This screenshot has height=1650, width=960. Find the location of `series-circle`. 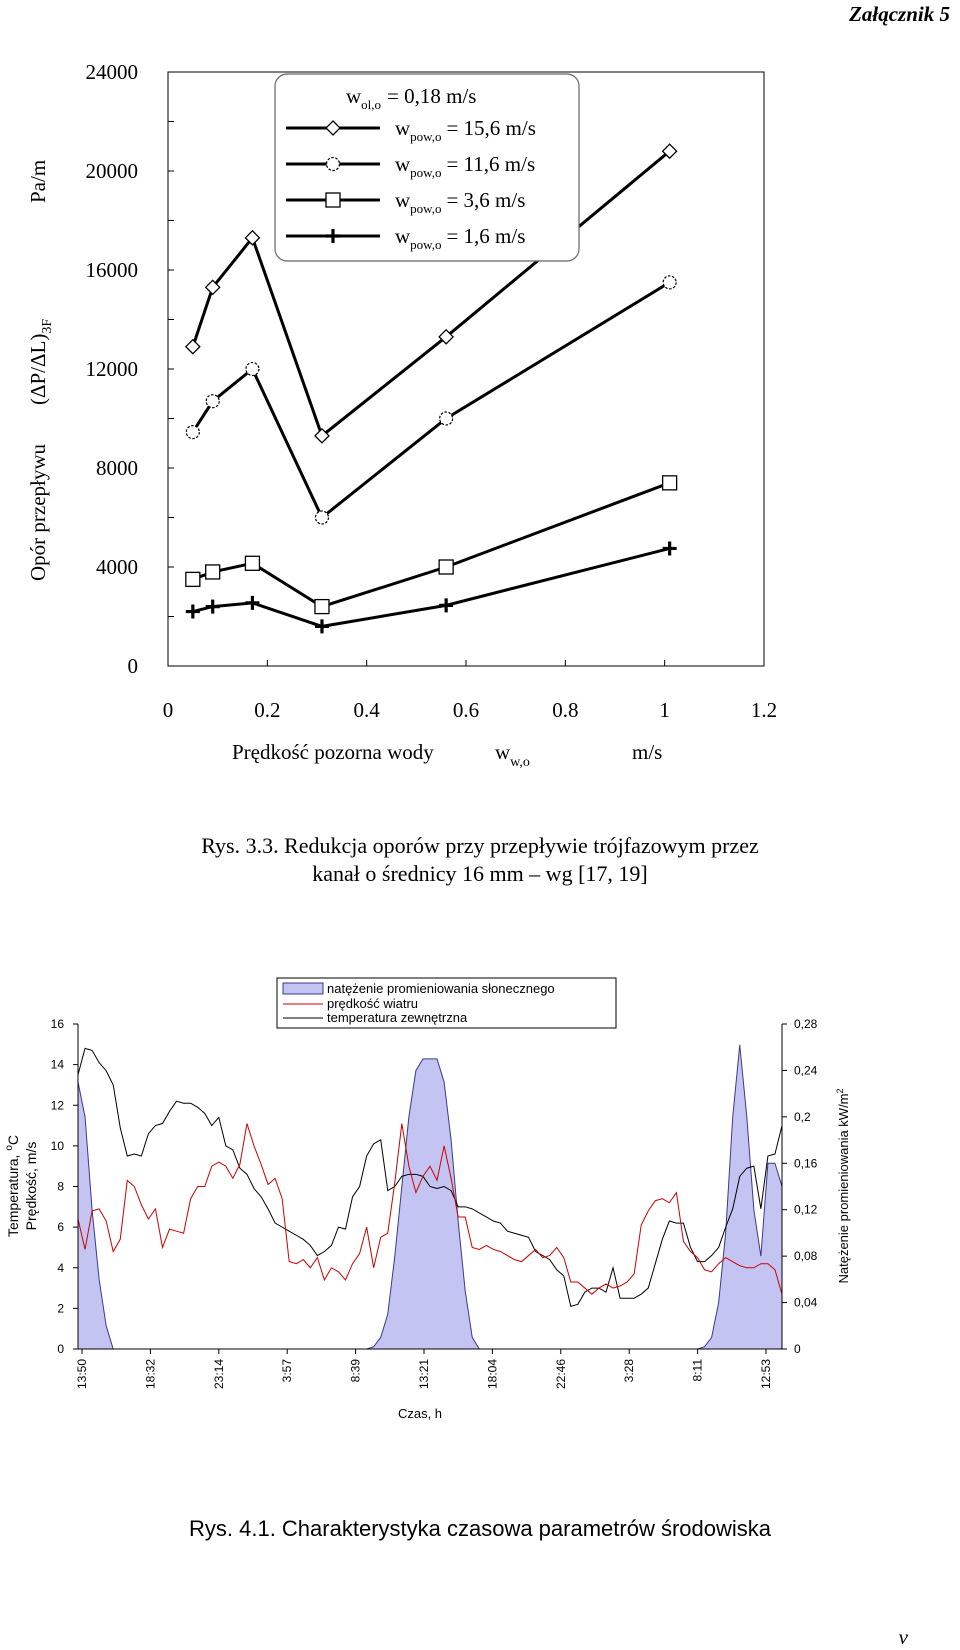

series-circle is located at coordinates (431, 400).